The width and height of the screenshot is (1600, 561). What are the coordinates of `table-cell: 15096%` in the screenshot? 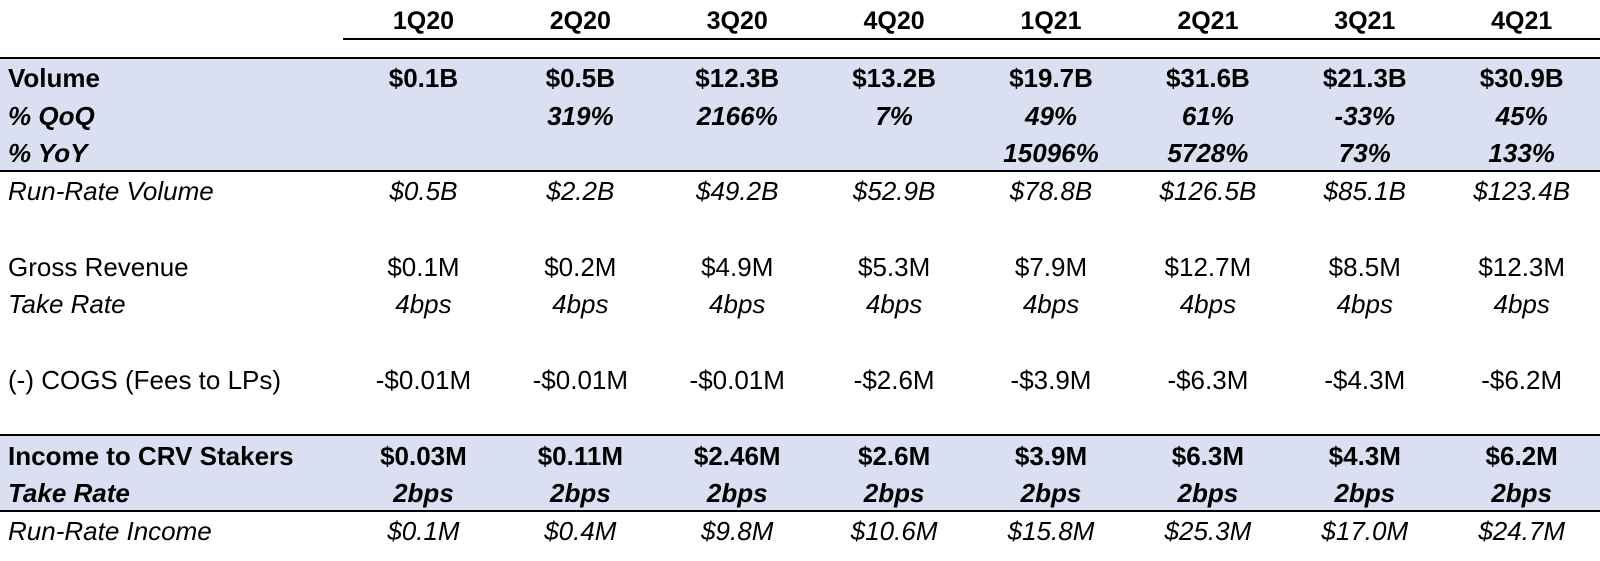 It's located at (1051, 152).